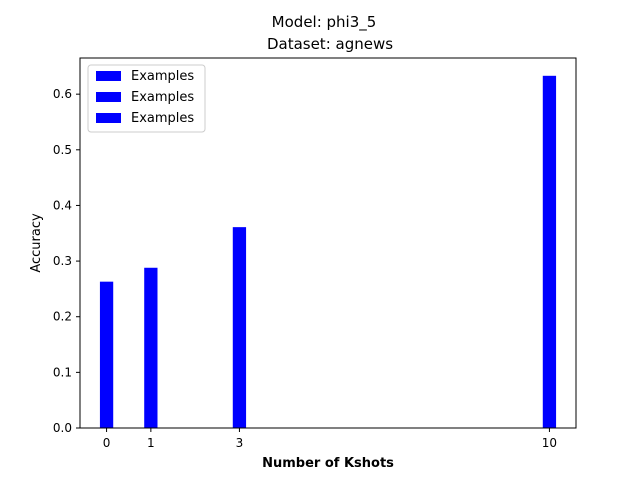 This screenshot has width=640, height=480. Describe the element at coordinates (62, 317) in the screenshot. I see `y-tick-label: 0.2` at that location.